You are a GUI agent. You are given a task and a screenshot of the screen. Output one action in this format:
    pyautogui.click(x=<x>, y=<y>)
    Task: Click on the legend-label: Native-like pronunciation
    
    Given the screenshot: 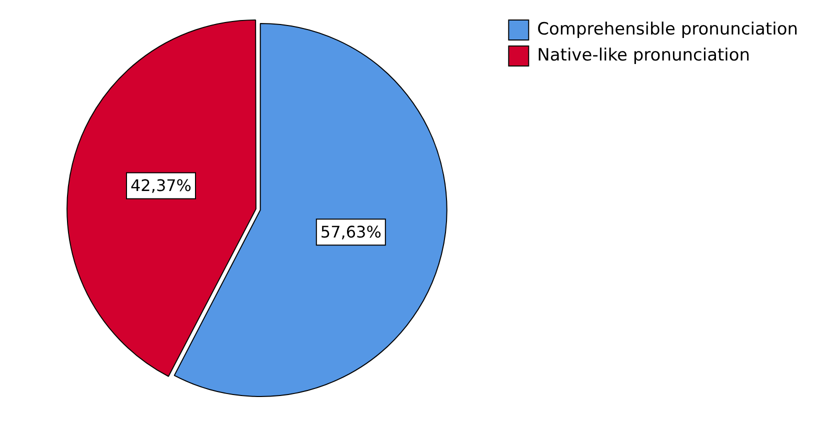 What is the action you would take?
    pyautogui.click(x=643, y=55)
    